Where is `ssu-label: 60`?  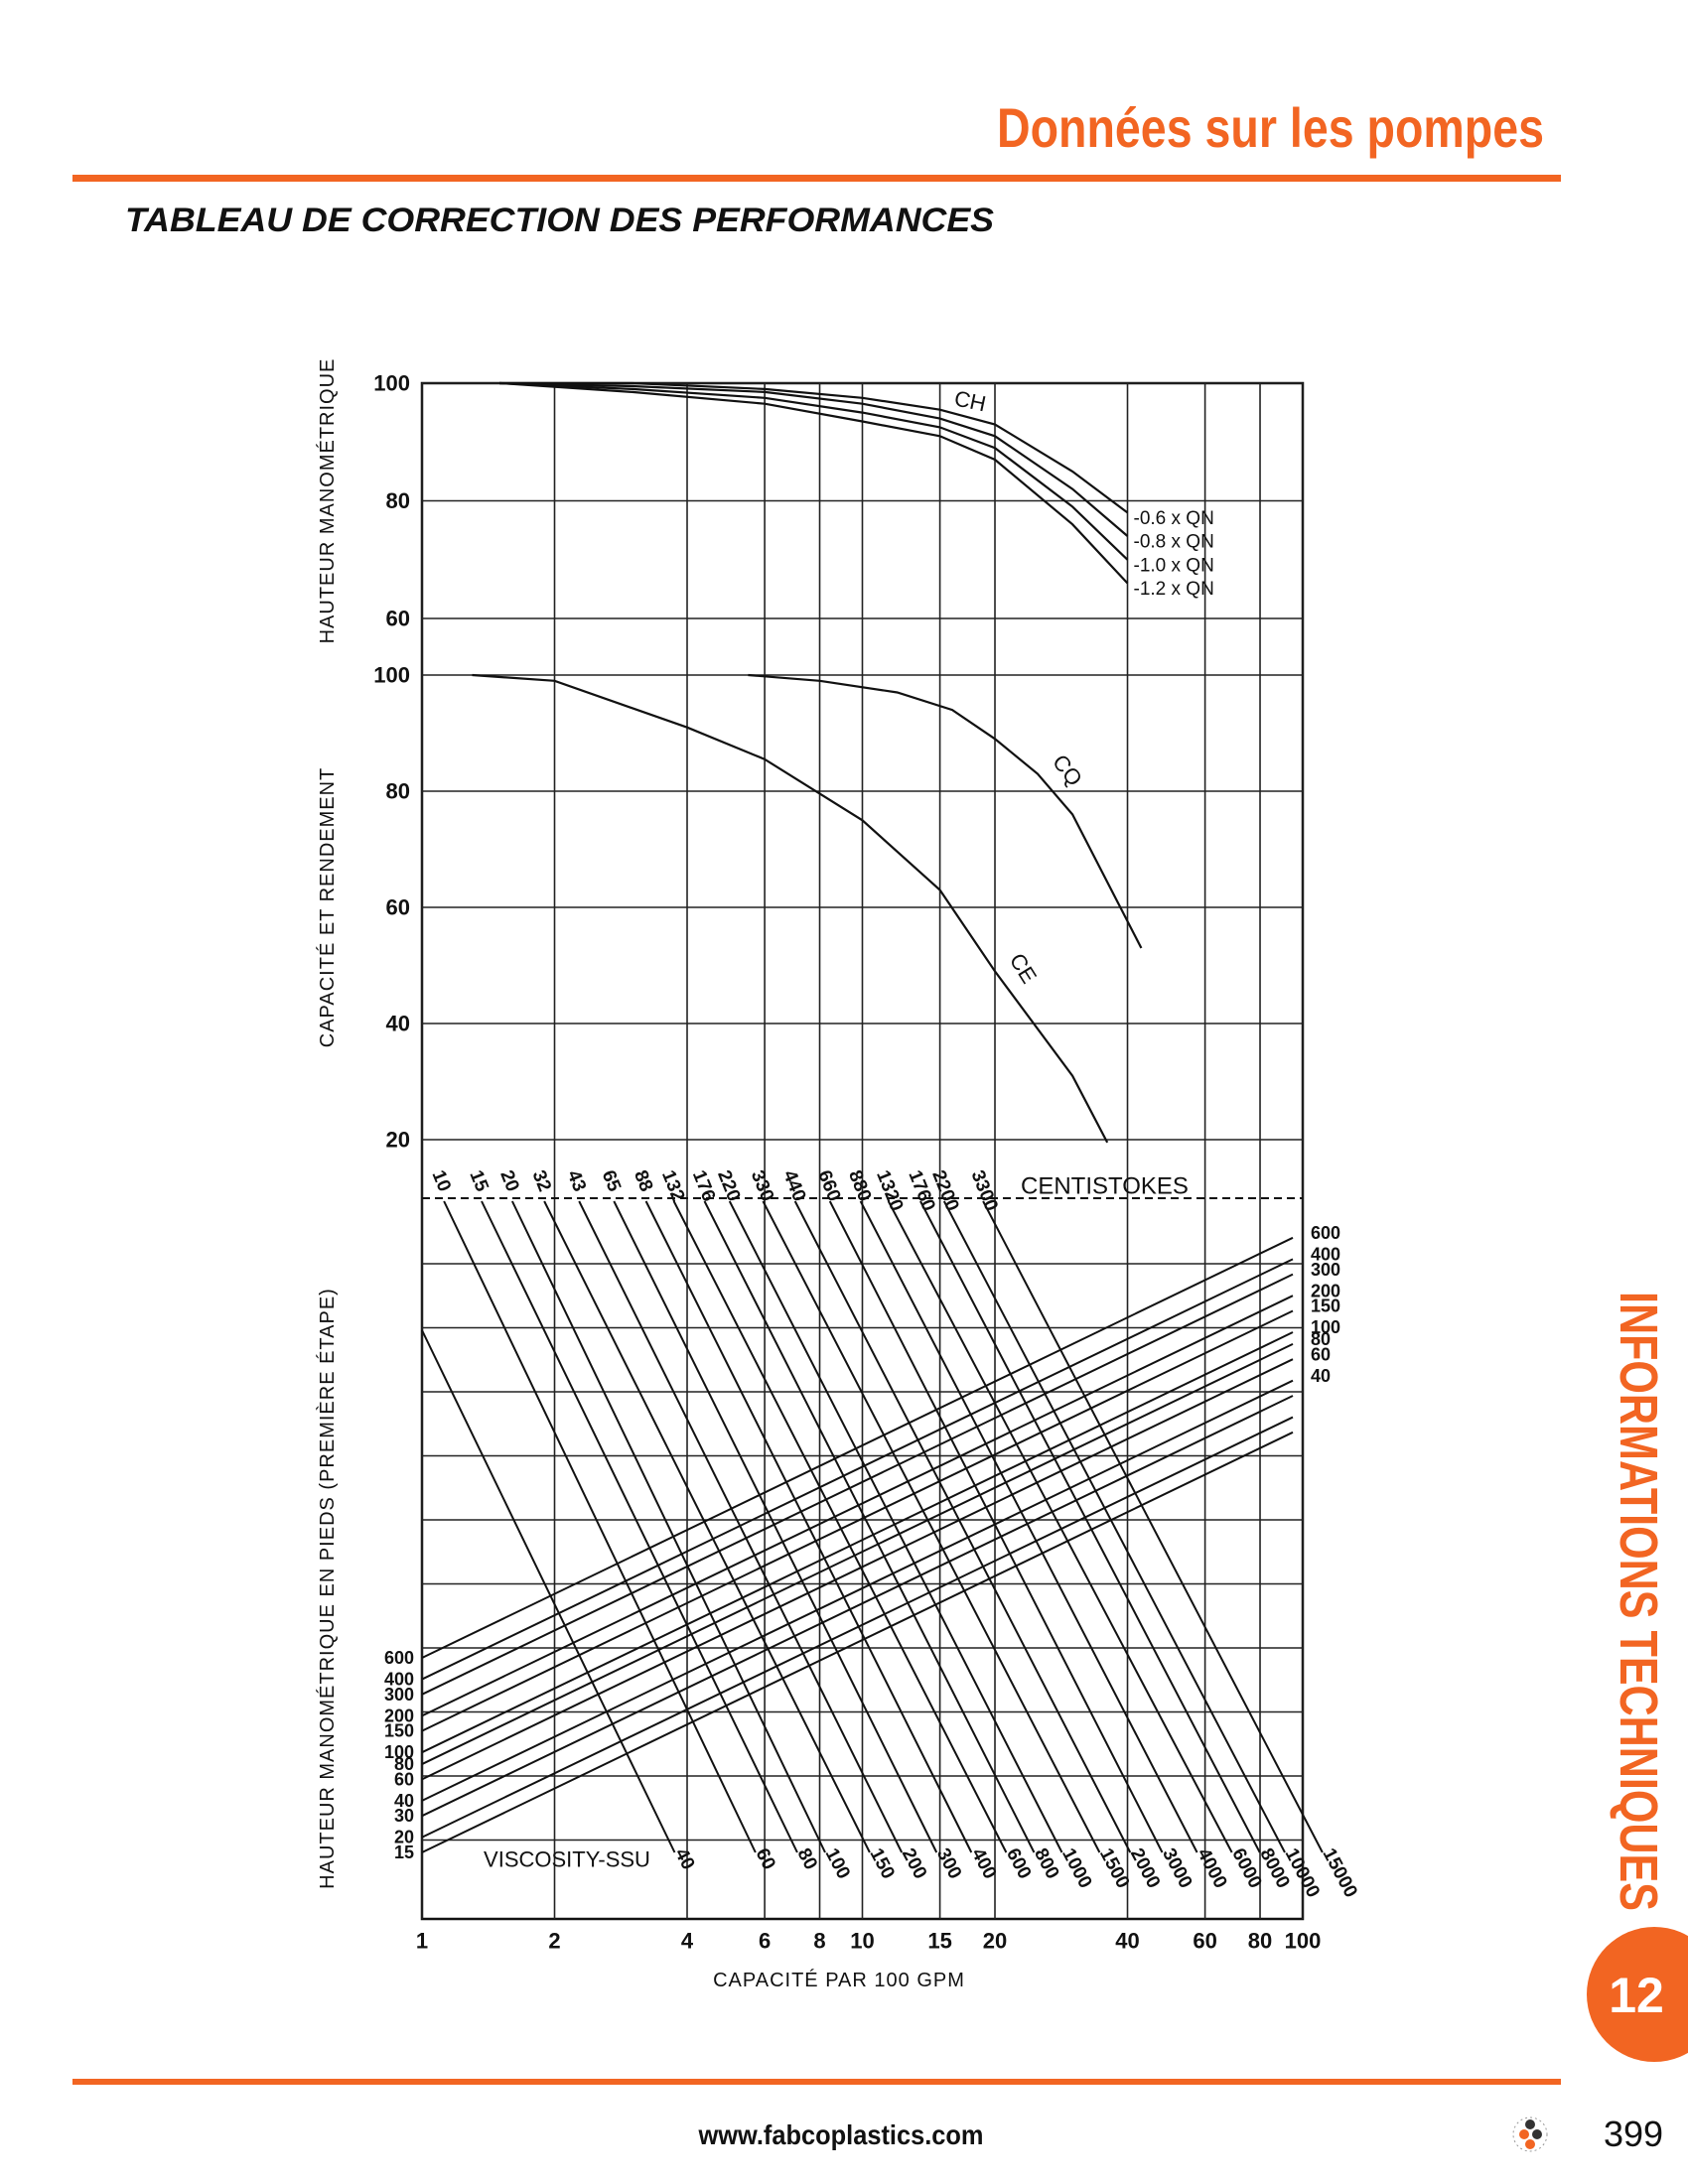 ssu-label: 60 is located at coordinates (764, 1858).